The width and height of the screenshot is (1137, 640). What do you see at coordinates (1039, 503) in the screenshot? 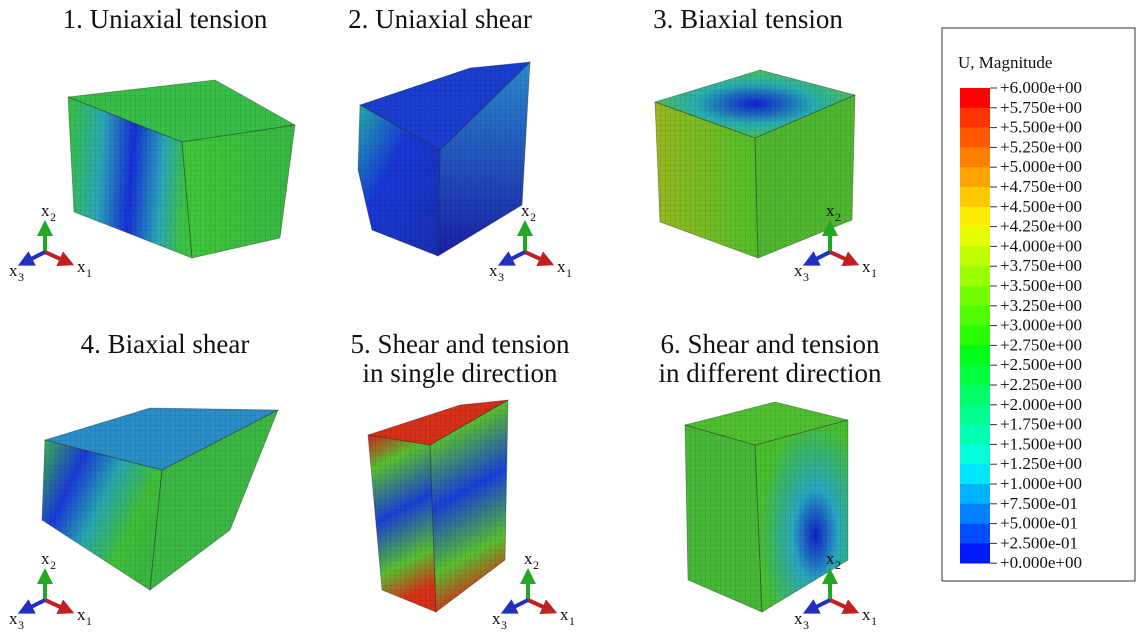
I see `legend-label: +7.500e-01` at bounding box center [1039, 503].